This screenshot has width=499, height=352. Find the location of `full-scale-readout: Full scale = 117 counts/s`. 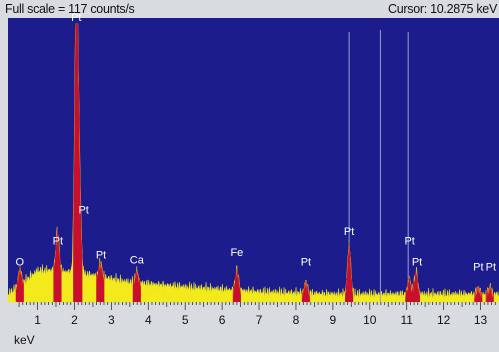

full-scale-readout: Full scale = 117 counts/s is located at coordinates (70, 9).